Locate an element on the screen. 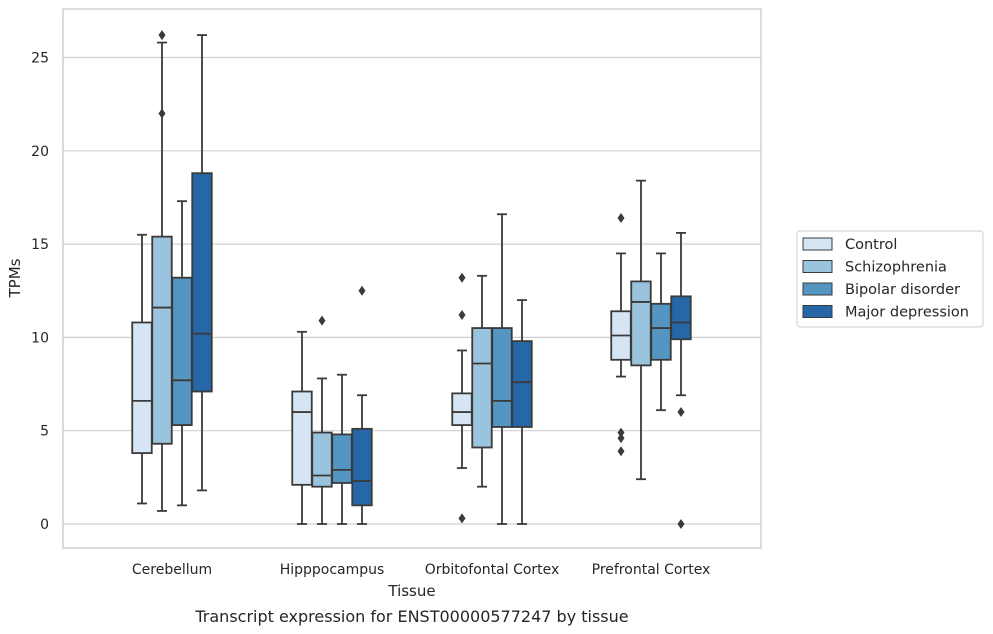  y-tick-label: 5 is located at coordinates (44, 432).